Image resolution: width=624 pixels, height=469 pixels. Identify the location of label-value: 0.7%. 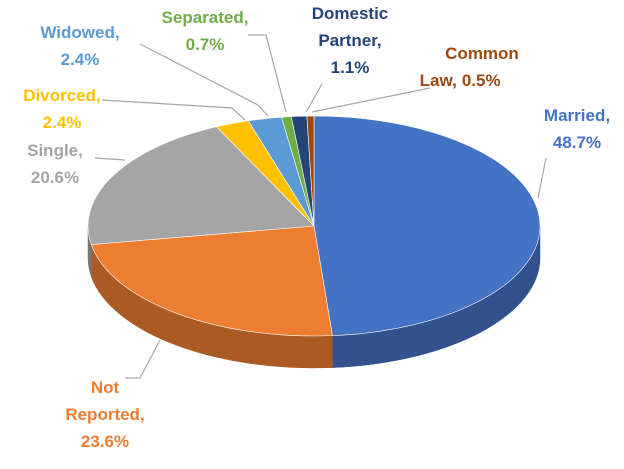
(205, 44).